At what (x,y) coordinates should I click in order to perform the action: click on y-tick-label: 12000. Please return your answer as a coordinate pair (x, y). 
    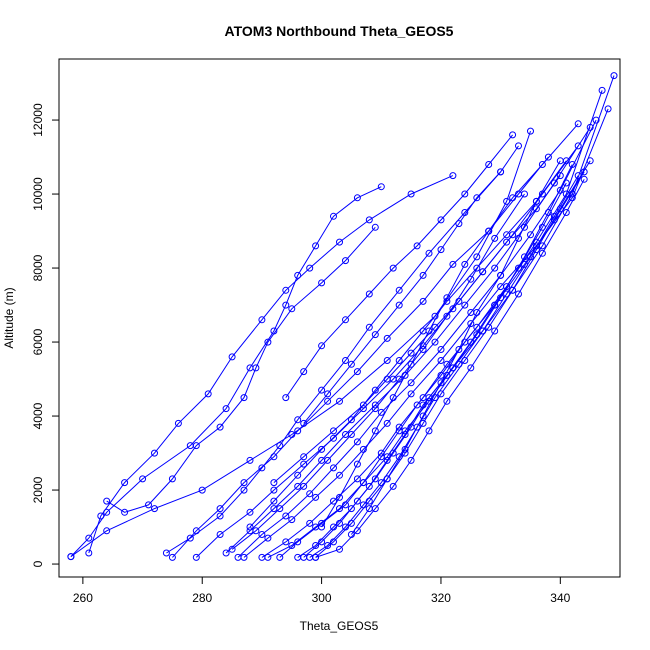
    Looking at the image, I should click on (38, 120).